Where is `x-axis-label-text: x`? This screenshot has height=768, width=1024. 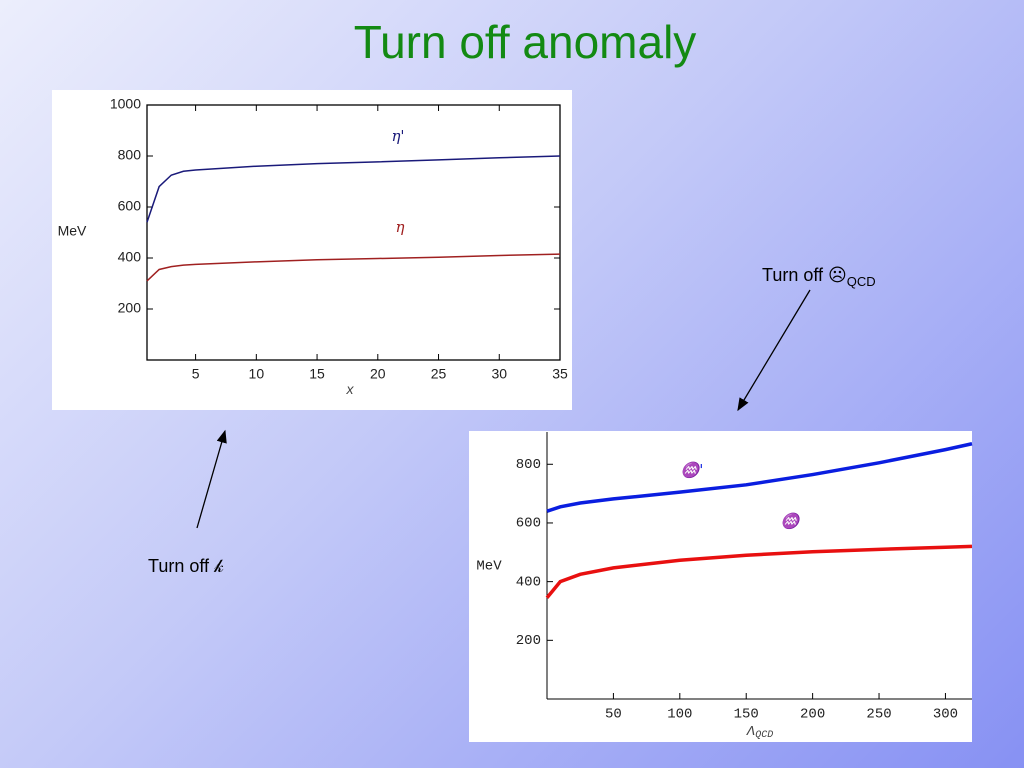
x-axis-label-text: x is located at coordinates (350, 389).